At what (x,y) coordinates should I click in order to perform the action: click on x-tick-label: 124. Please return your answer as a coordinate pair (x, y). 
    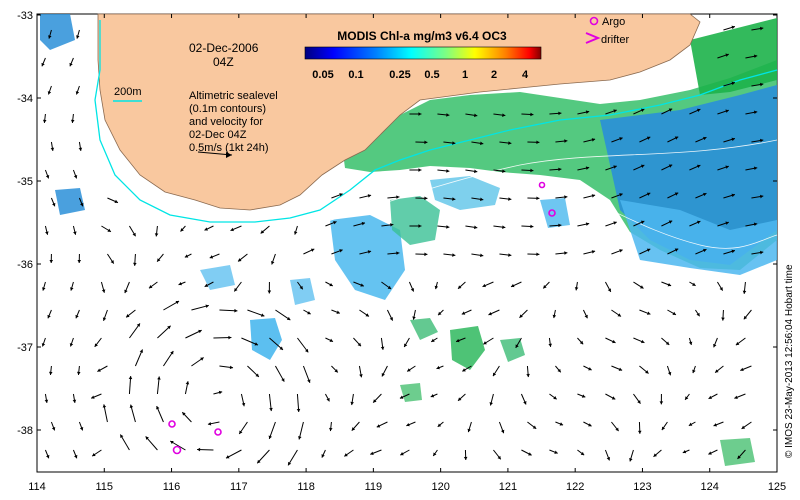
    Looking at the image, I should click on (710, 487).